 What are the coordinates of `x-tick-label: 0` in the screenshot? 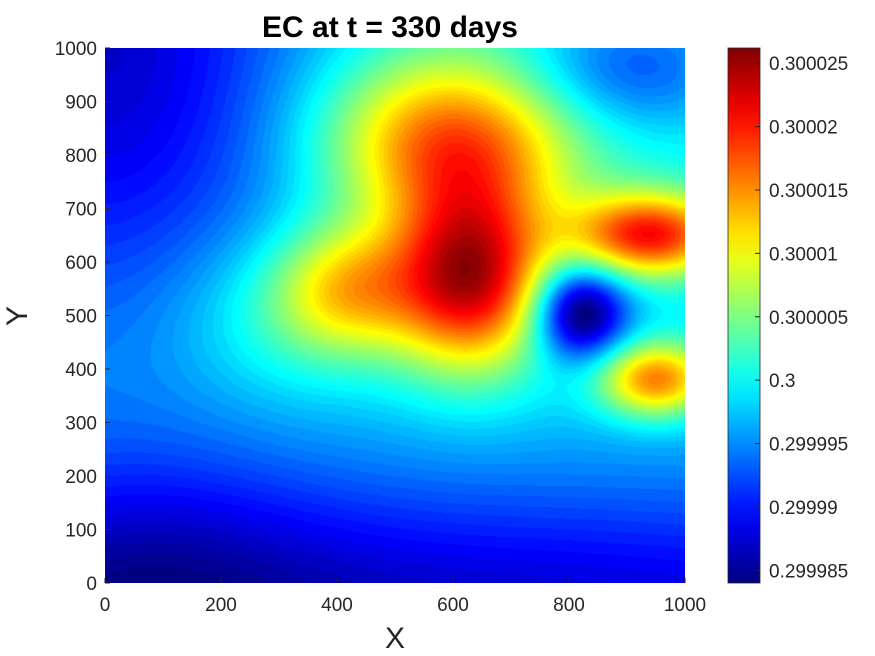 It's located at (105, 605).